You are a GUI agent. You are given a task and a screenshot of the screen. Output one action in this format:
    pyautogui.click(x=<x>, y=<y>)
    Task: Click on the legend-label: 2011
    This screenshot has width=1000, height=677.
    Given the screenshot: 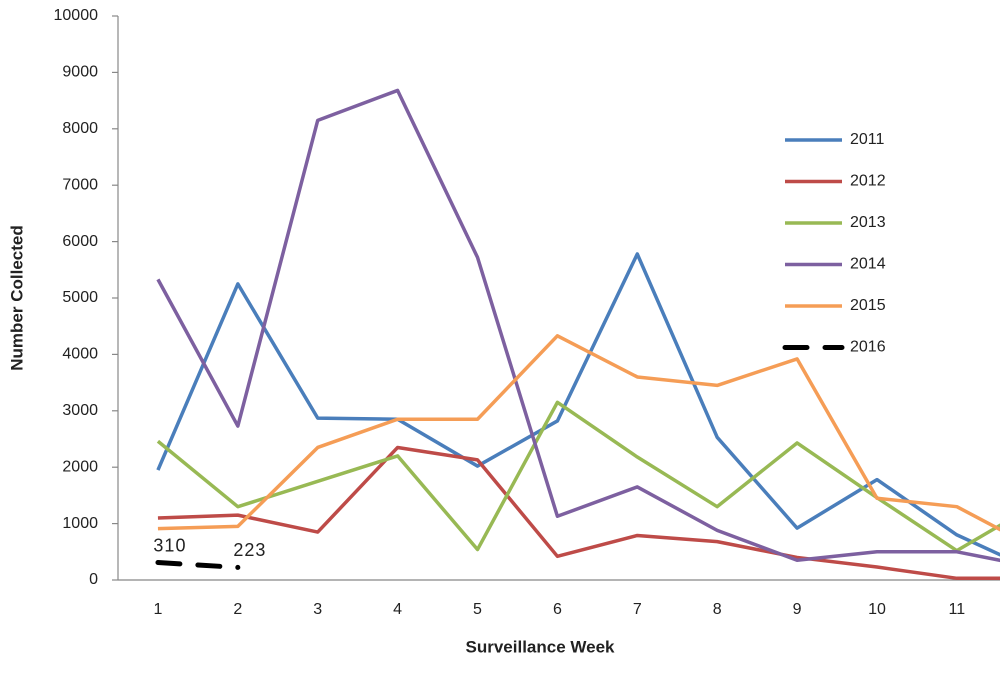 What is the action you would take?
    pyautogui.click(x=867, y=139)
    